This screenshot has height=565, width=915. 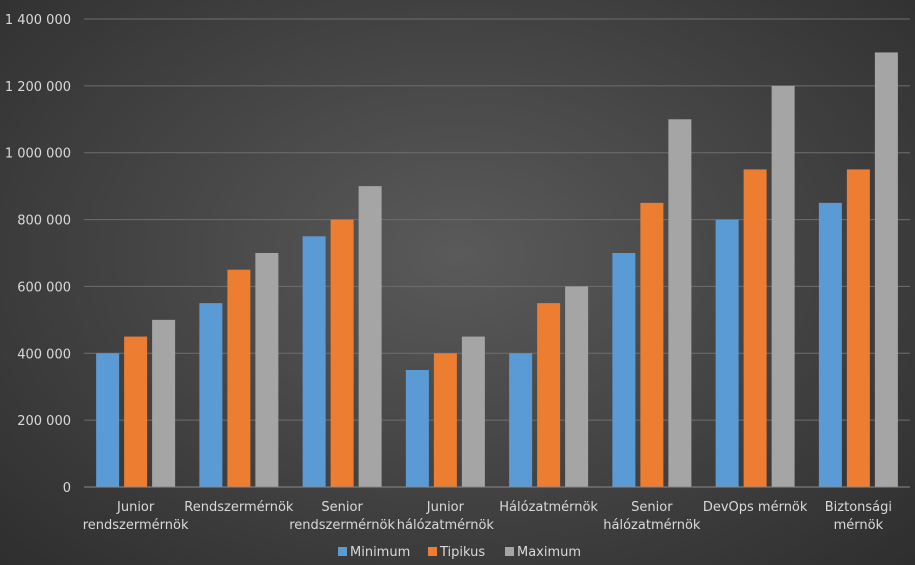 I want to click on legend-swatch-tipikus, so click(x=432, y=551).